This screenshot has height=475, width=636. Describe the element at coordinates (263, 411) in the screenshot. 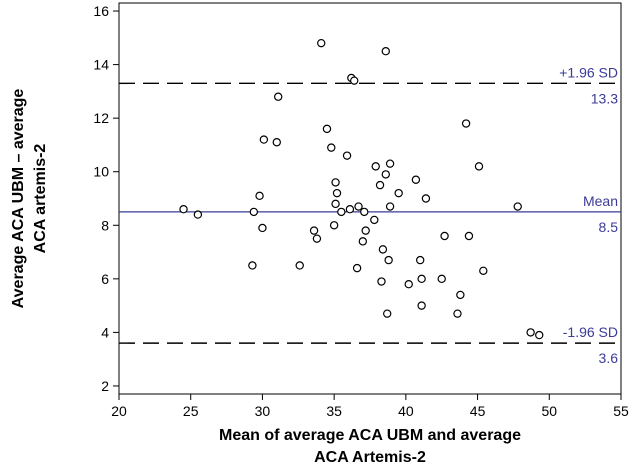

I see `x-tick-label: 30` at that location.